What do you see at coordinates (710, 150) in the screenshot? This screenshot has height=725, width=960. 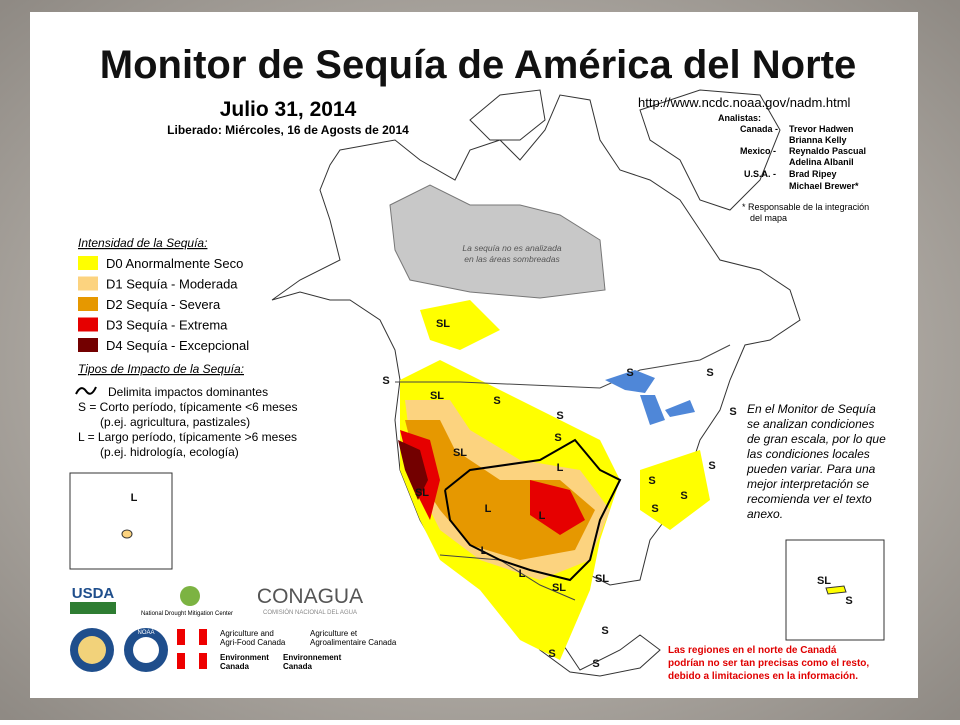 I see `greenland` at bounding box center [710, 150].